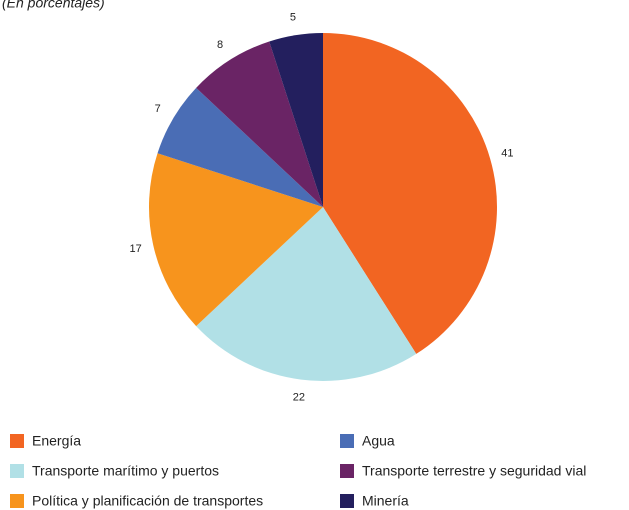 The width and height of the screenshot is (629, 510). What do you see at coordinates (299, 397) in the screenshot?
I see `data-label: 22` at bounding box center [299, 397].